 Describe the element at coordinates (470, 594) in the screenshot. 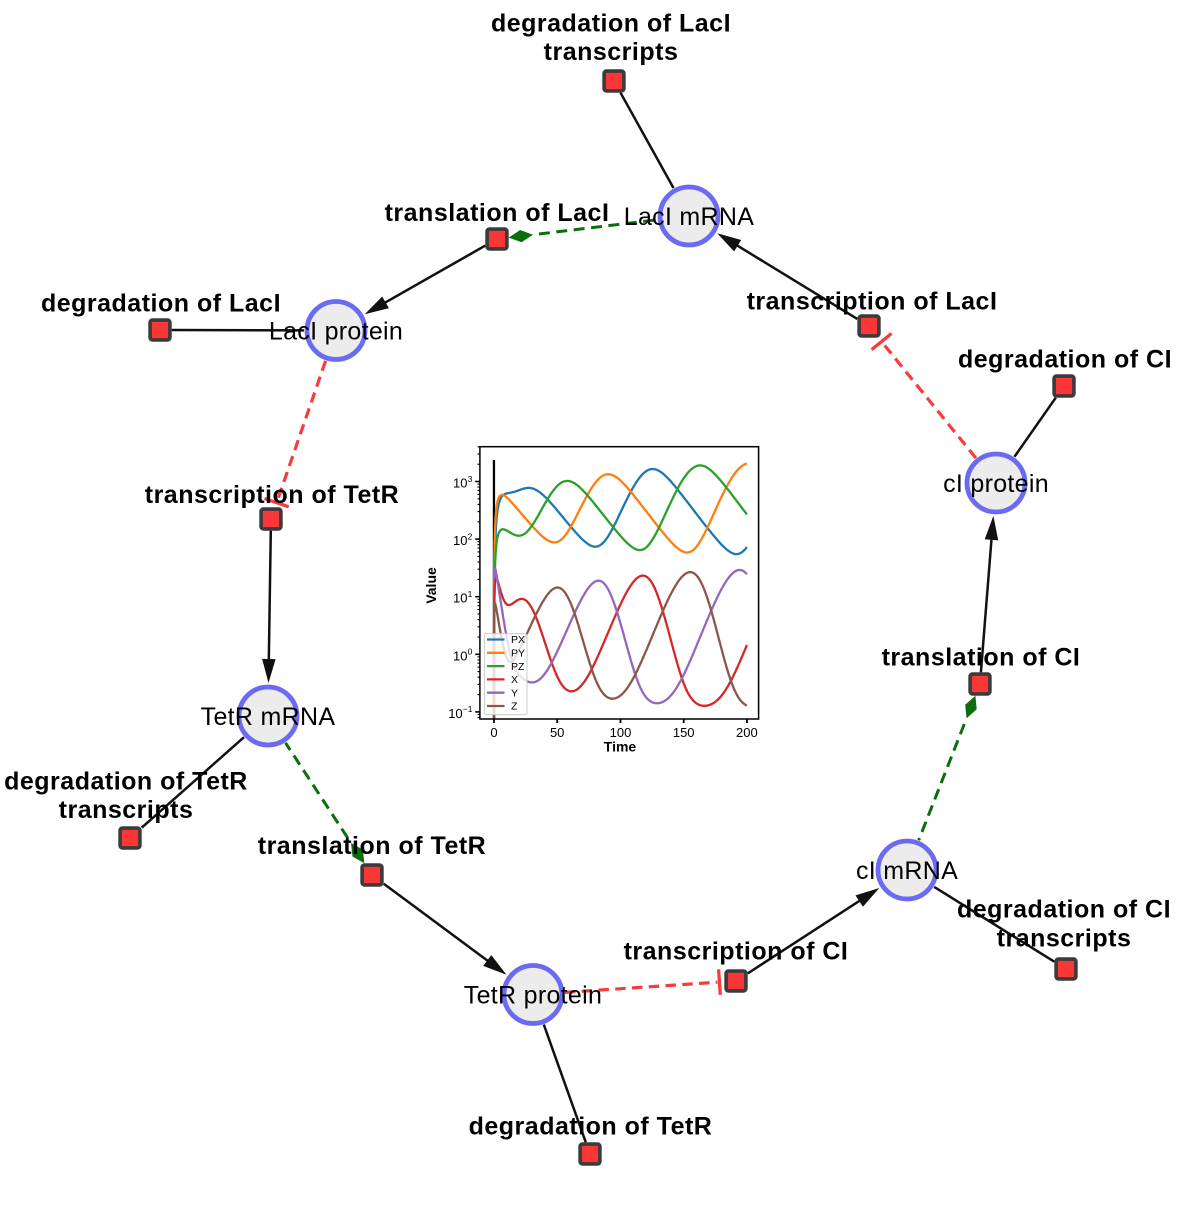

I see `svg-text: 1` at that location.